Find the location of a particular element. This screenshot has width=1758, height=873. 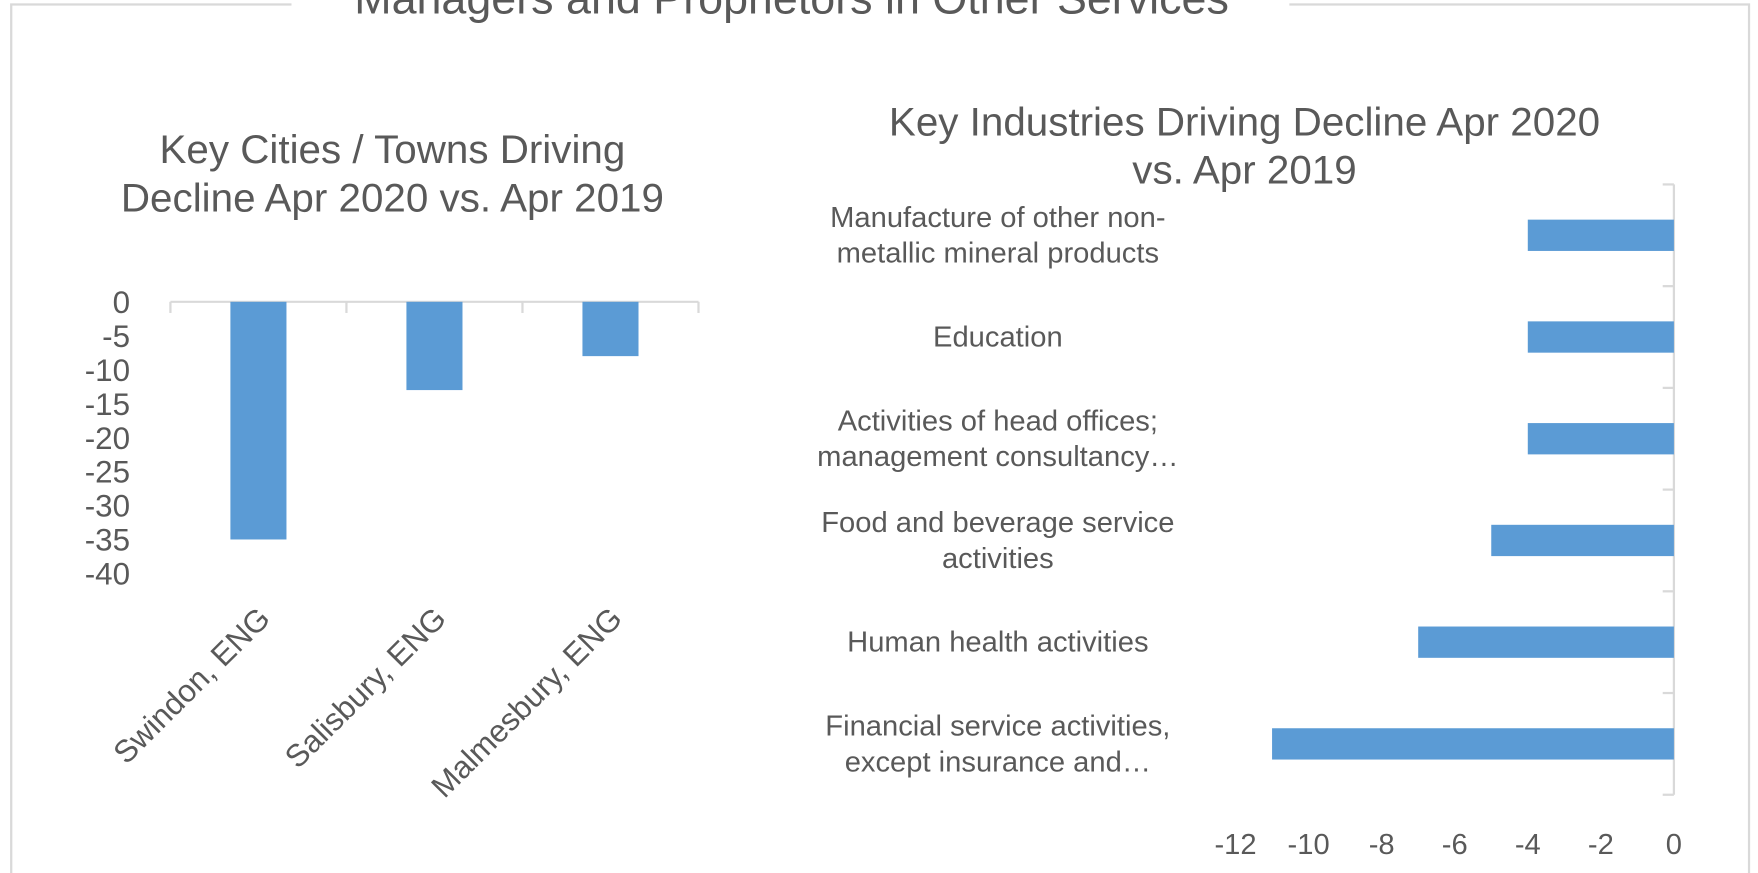

y-tick-label: -15 is located at coordinates (107, 404).